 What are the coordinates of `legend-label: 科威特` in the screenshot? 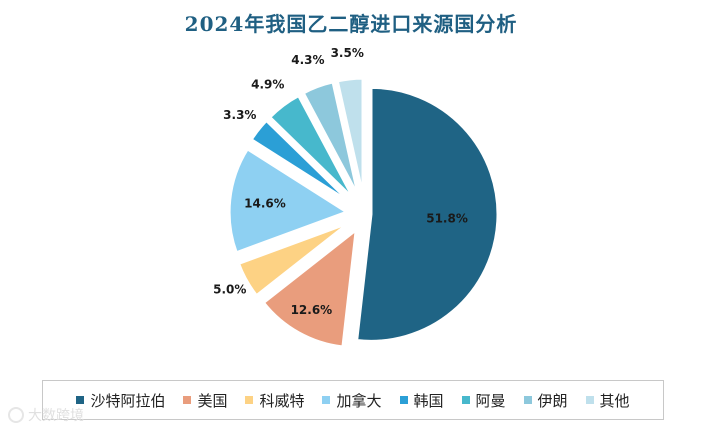 It's located at (282, 400).